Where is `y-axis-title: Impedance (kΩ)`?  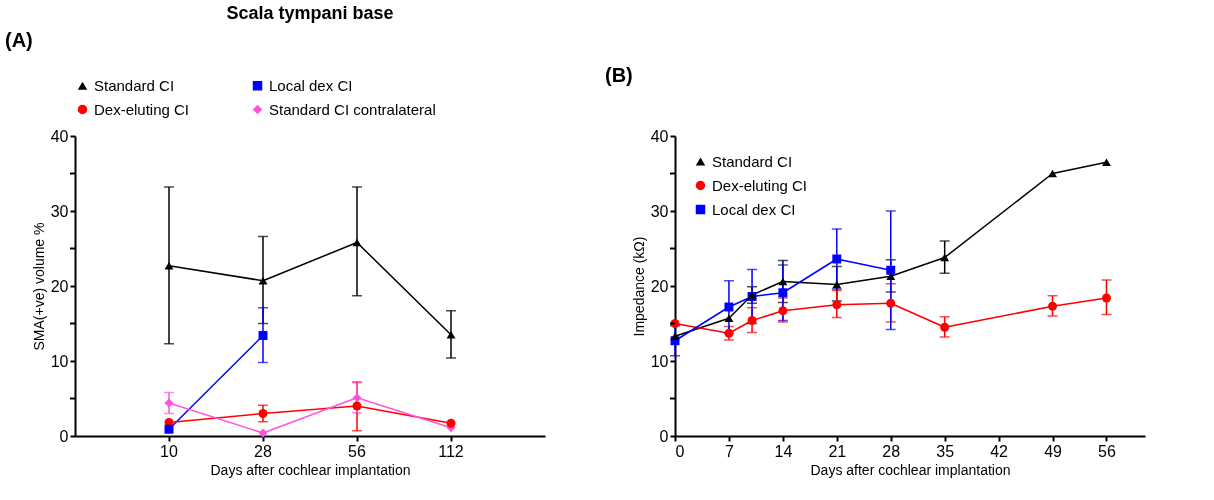 y-axis-title: Impedance (kΩ) is located at coordinates (638, 286).